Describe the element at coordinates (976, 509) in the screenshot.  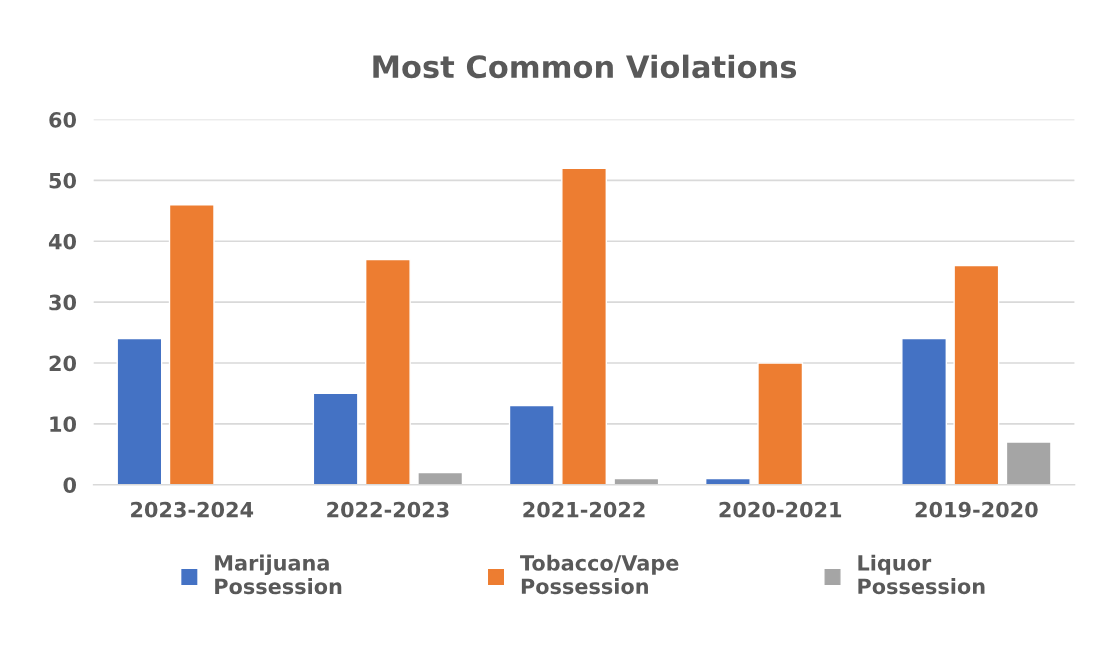
I see `x-tick-label: 2019-2020` at that location.